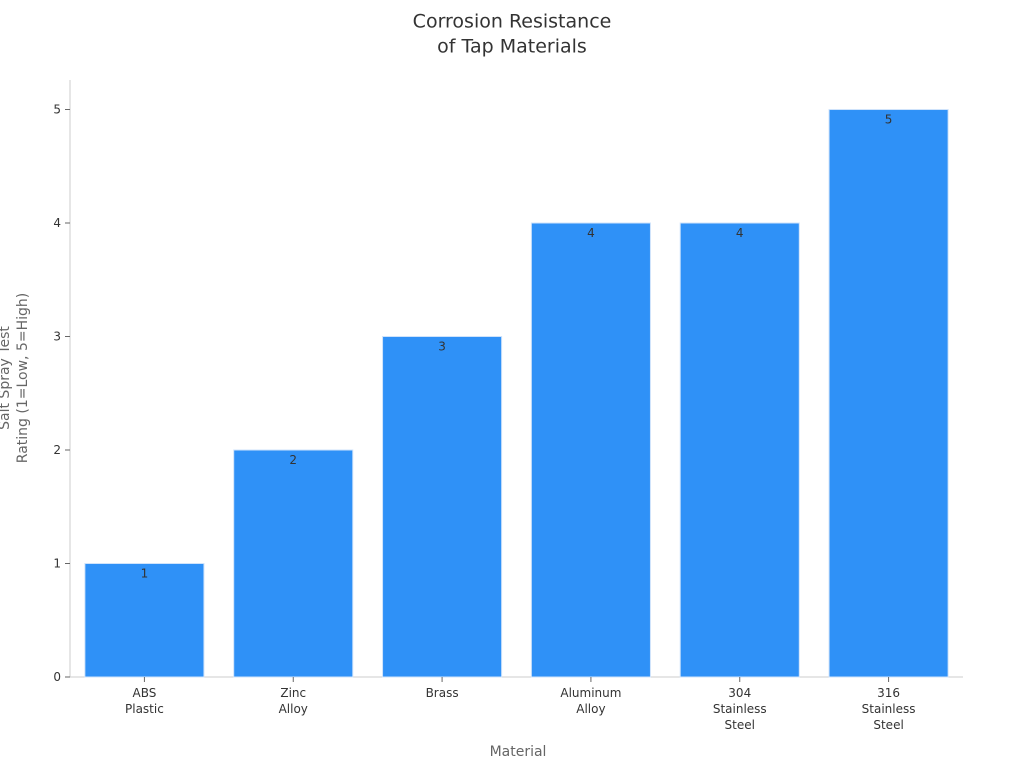  What do you see at coordinates (57, 450) in the screenshot?
I see `y-tick-label: 2` at bounding box center [57, 450].